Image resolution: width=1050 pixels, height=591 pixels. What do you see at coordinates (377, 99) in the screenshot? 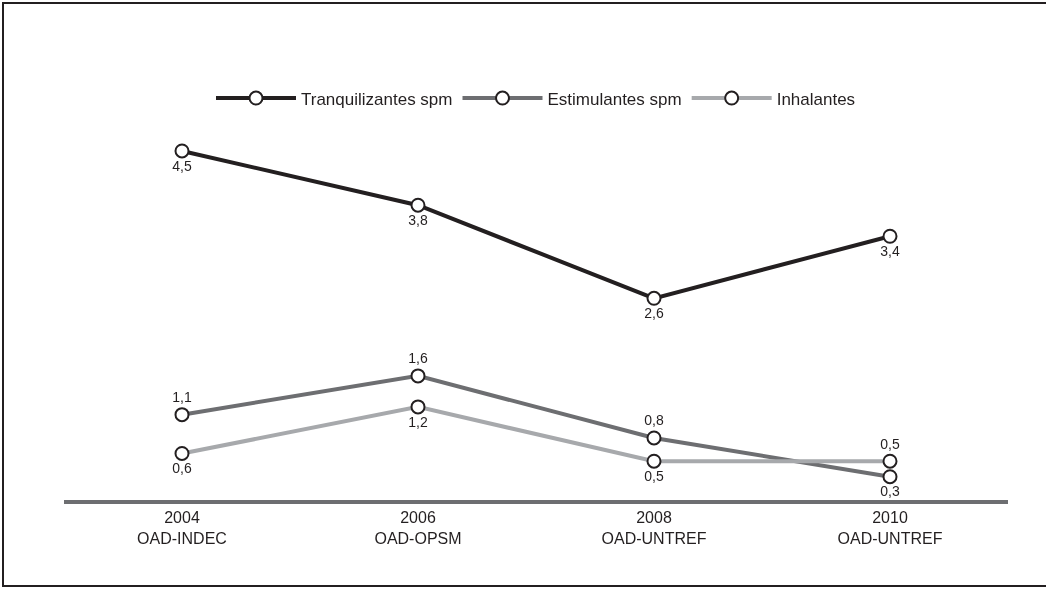
I see `legend-label: Tranquilizantes spm` at bounding box center [377, 99].